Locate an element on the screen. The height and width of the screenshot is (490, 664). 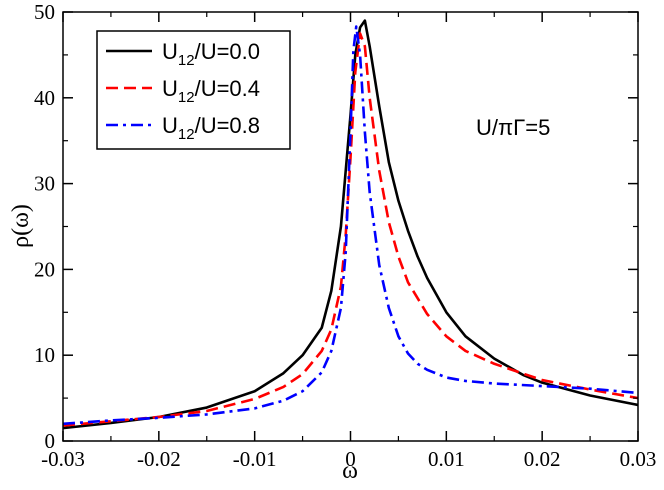
x-tick-label: -0.02 is located at coordinates (159, 459).